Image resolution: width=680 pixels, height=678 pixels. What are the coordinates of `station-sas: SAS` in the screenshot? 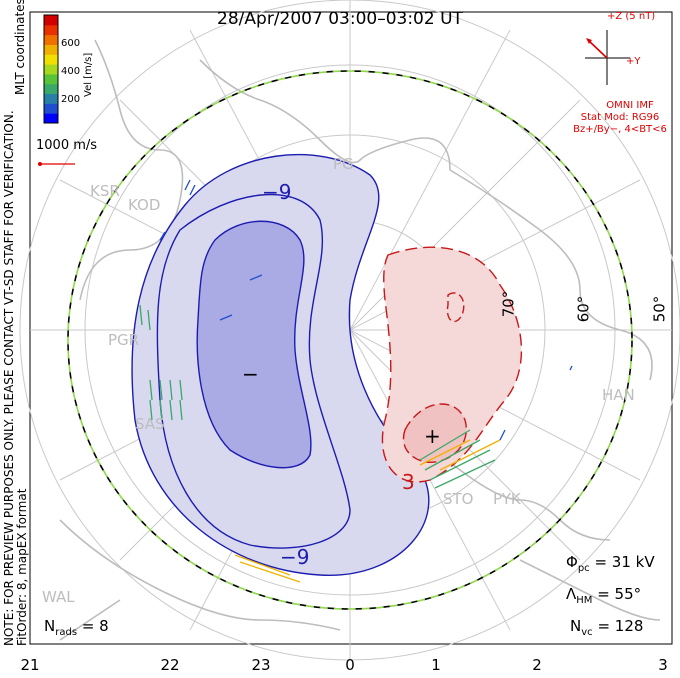 It's located at (150, 424).